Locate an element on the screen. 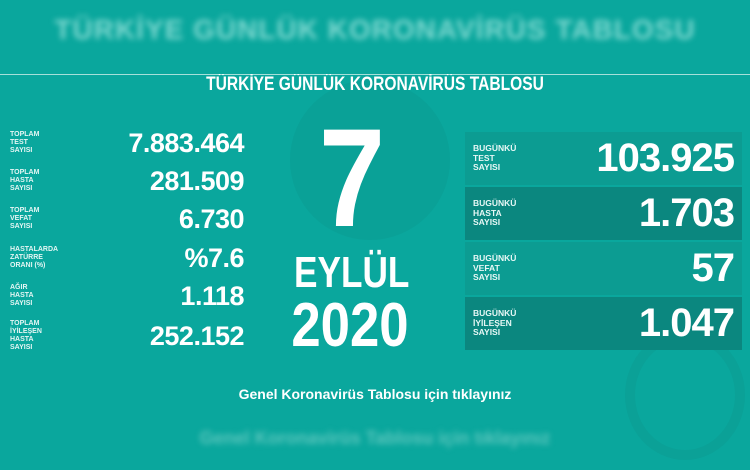 The height and width of the screenshot is (470, 750). date-year: 2020 is located at coordinates (350, 325).